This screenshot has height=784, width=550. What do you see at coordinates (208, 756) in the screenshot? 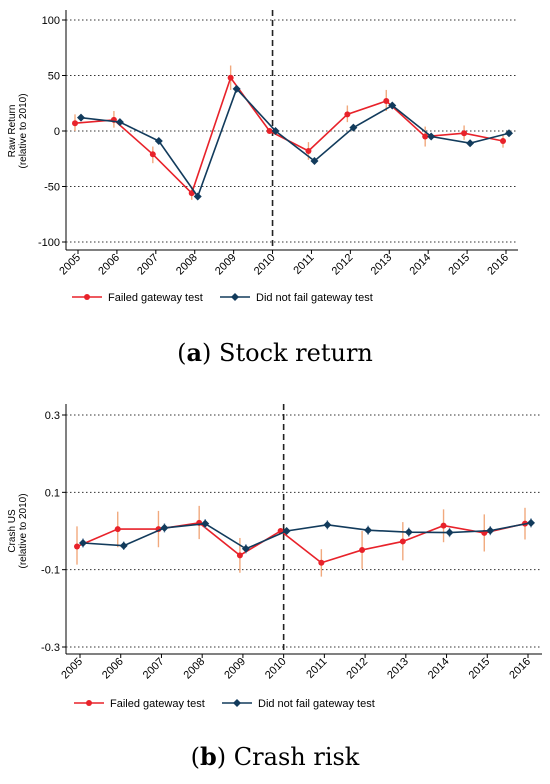
I see `caption-letter: b` at bounding box center [208, 756].